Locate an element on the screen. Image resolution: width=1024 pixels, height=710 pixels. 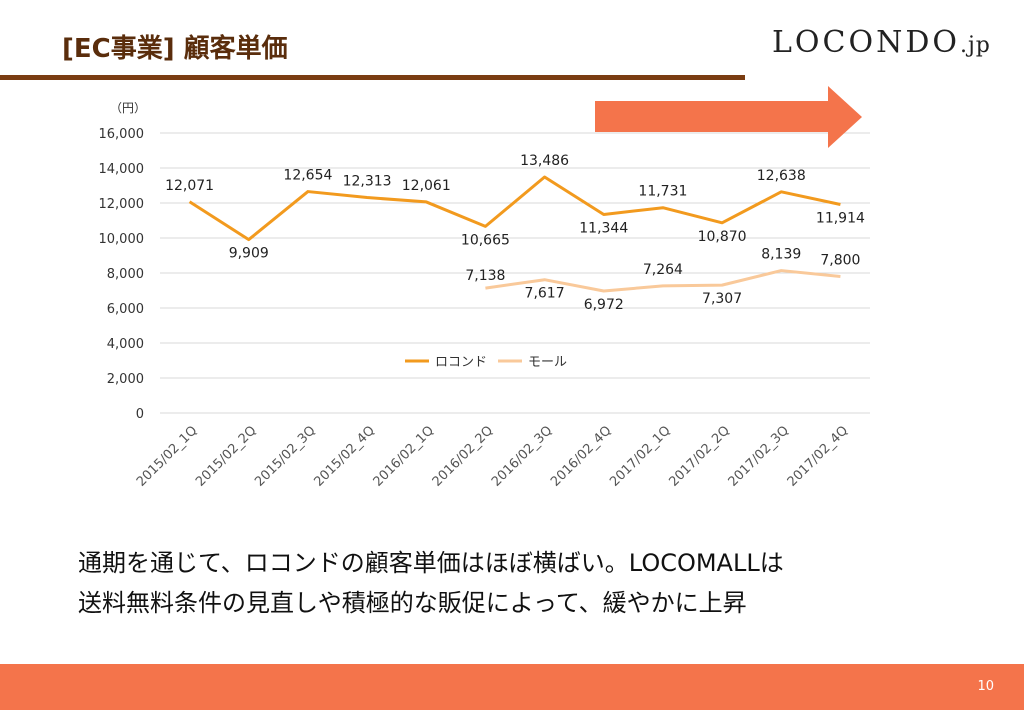
data-label: 12,313 is located at coordinates (367, 182).